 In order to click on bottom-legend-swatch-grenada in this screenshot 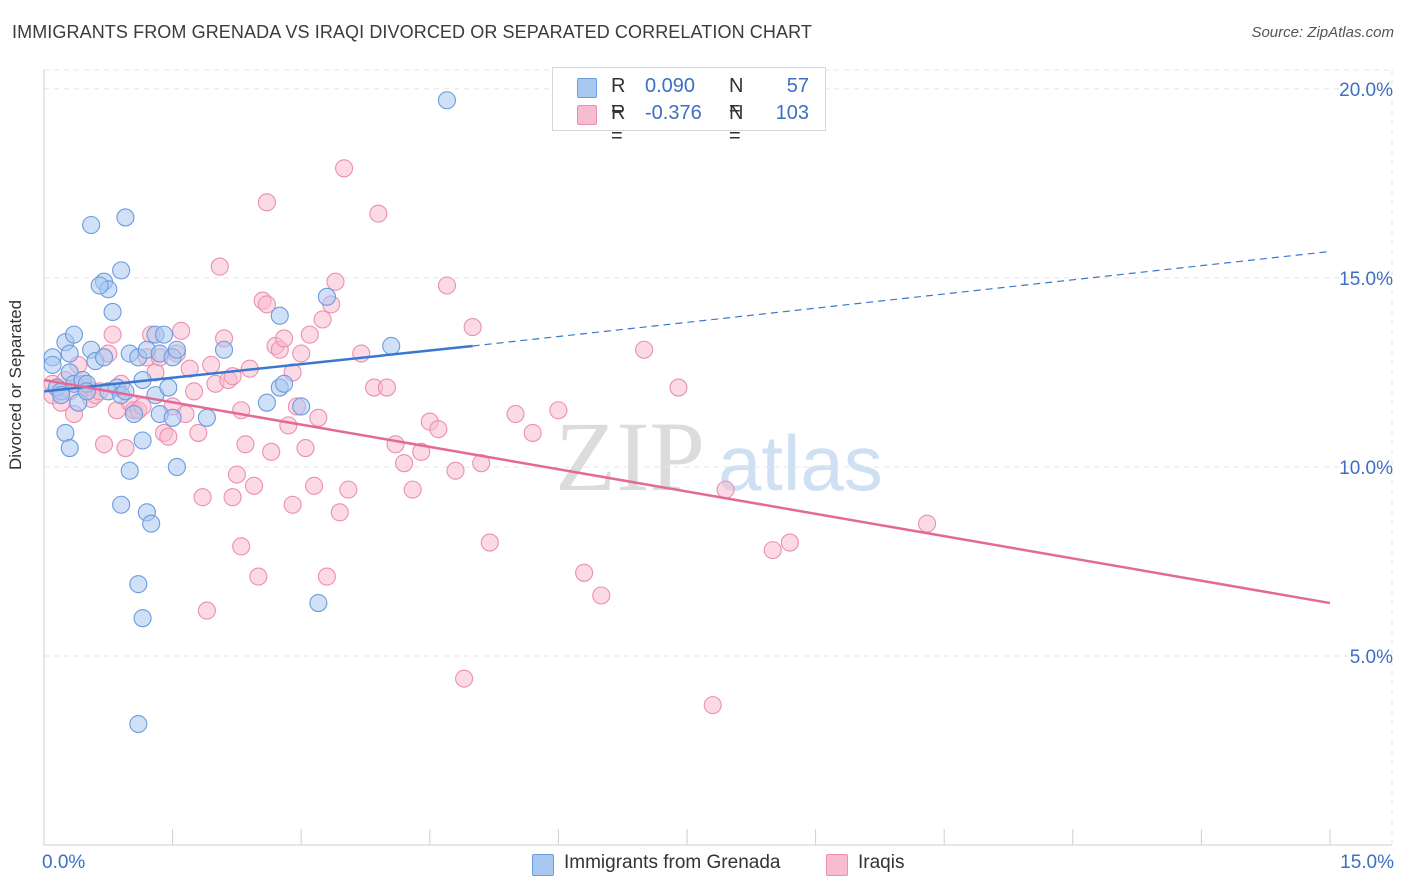, I will do `click(543, 865)`.